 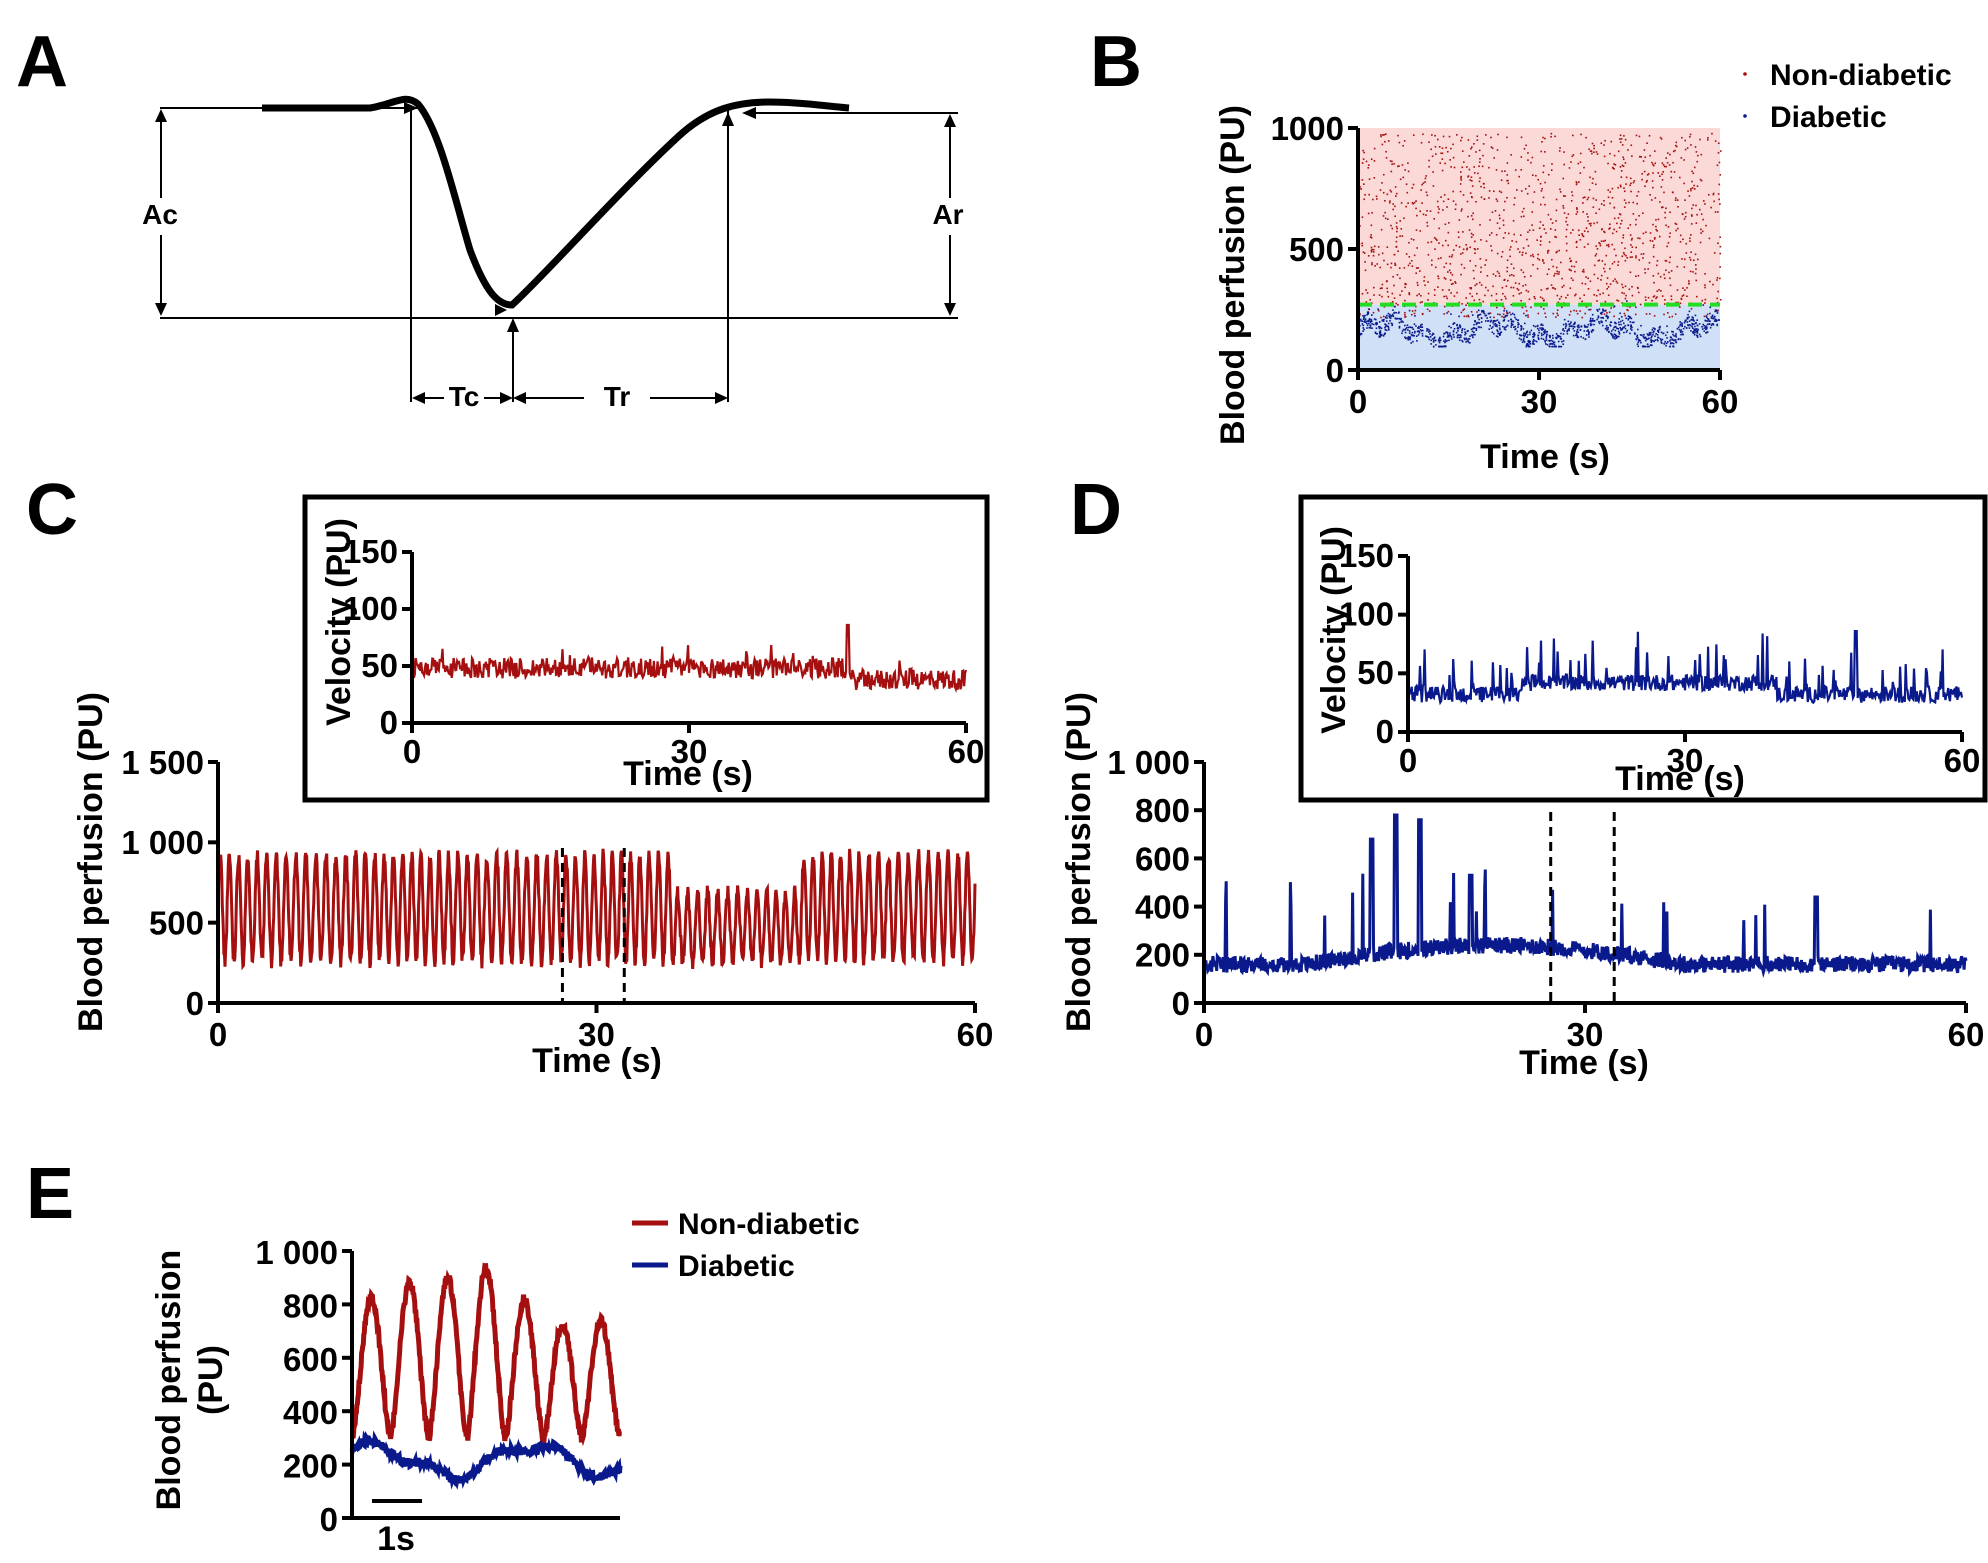 What do you see at coordinates (1233, 275) in the screenshot?
I see `y-axis-label-b: Blood perfusion (PU)` at bounding box center [1233, 275].